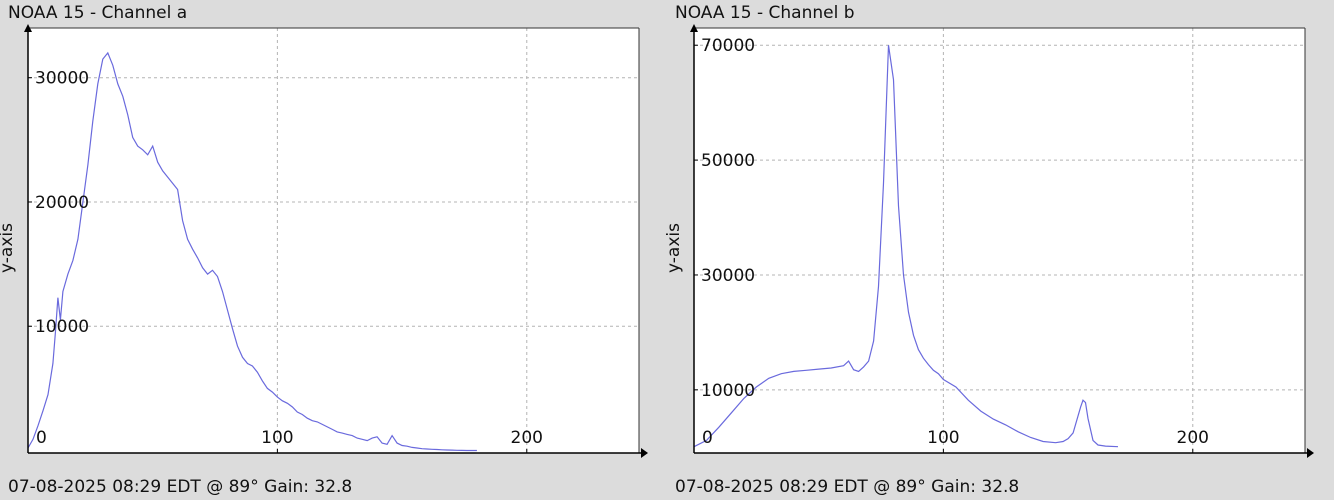 This screenshot has width=1334, height=500. Describe the element at coordinates (62, 203) in the screenshot. I see `y-tick-label: 20000` at that location.